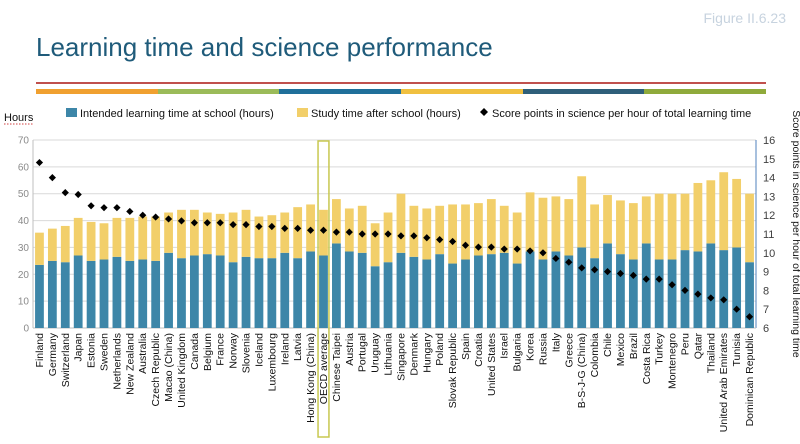  I want to click on y-right-tick-label: 11, so click(768, 235).